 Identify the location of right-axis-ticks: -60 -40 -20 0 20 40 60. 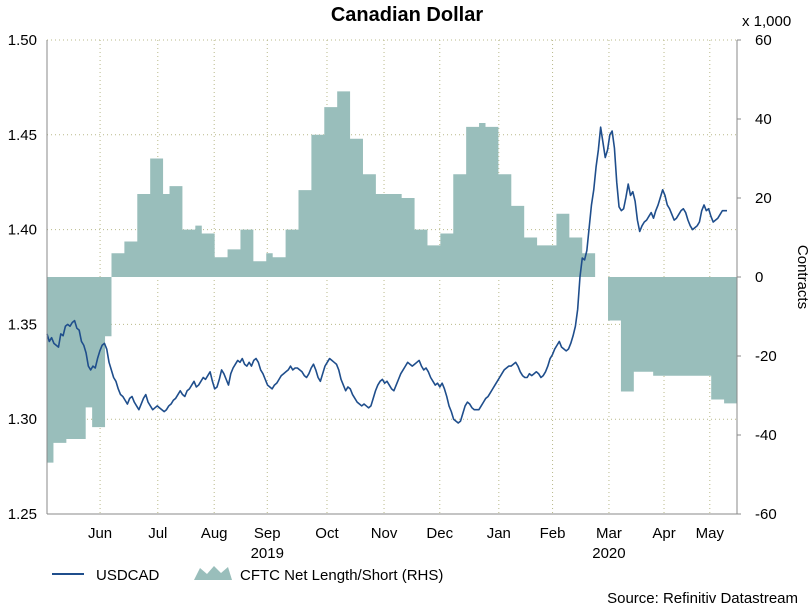
(757, 277).